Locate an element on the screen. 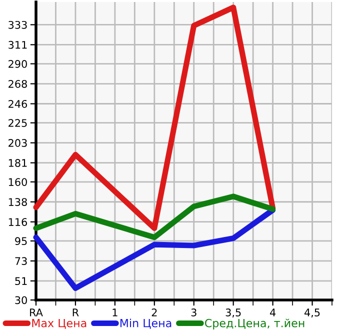 This screenshot has width=345, height=335. y-tick-label: 203 is located at coordinates (17, 143).